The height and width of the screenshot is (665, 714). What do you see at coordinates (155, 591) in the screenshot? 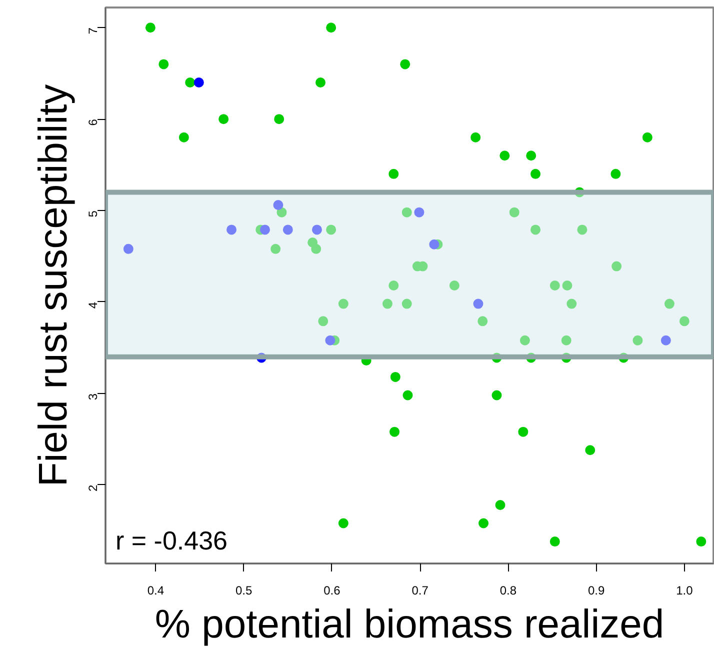
I see `x-tick-label: 0.4` at bounding box center [155, 591].